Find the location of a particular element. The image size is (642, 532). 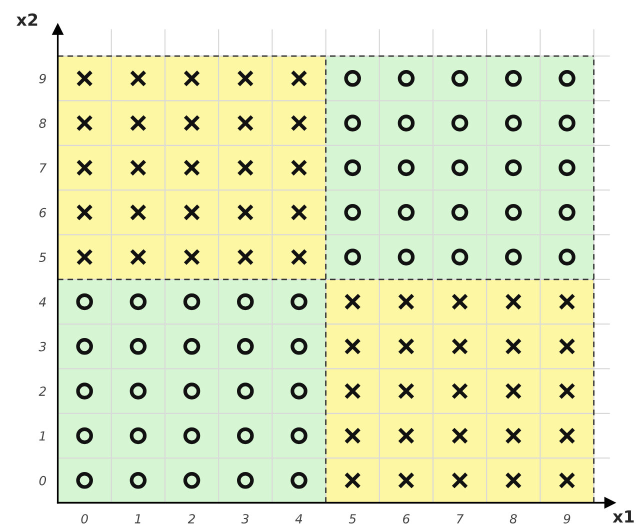

x-tick-label: 3 is located at coordinates (245, 519).